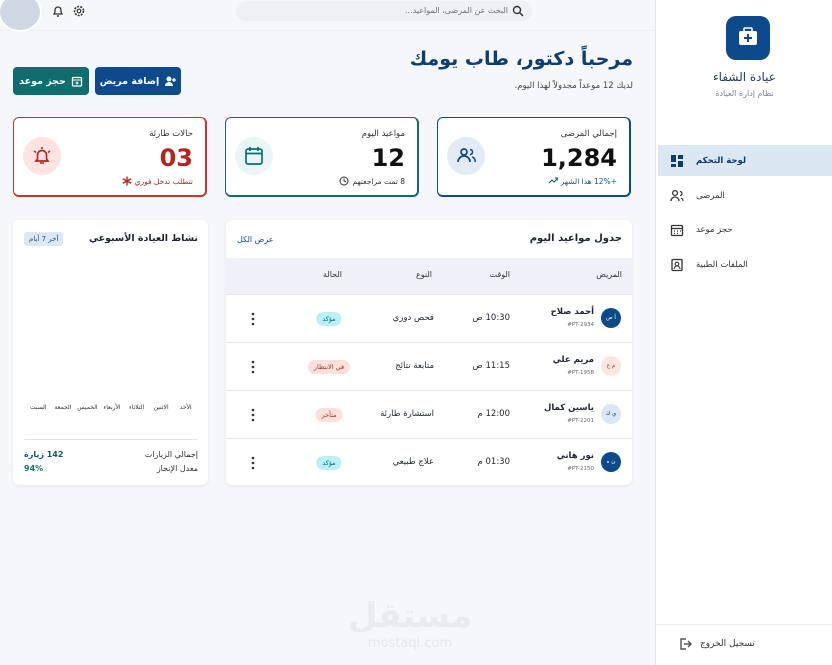 This screenshot has width=832, height=665. What do you see at coordinates (573, 86) in the screenshot?
I see `page-subtitle: لديك 12 موعداً مجدولاً لهذا اليوم.` at bounding box center [573, 86].